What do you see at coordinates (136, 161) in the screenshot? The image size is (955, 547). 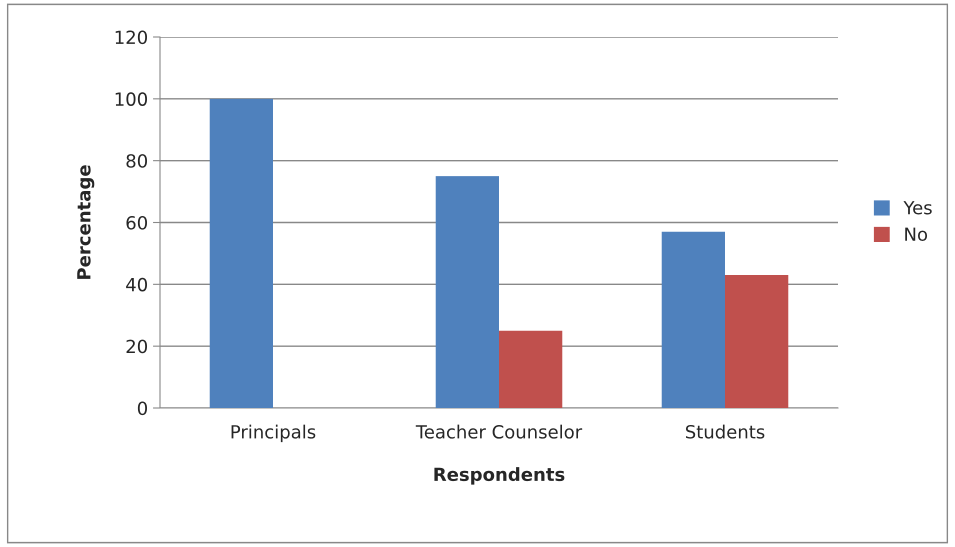 I see `y-tick-label: 80` at bounding box center [136, 161].